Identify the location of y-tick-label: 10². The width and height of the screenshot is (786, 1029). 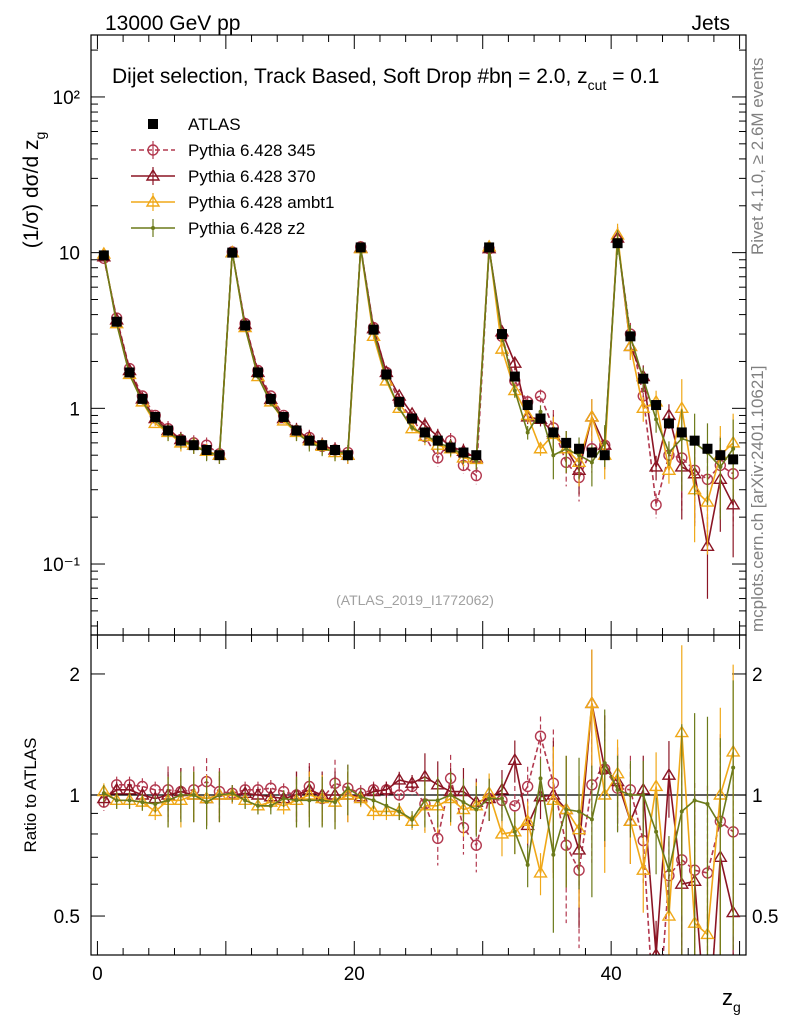
(66, 98).